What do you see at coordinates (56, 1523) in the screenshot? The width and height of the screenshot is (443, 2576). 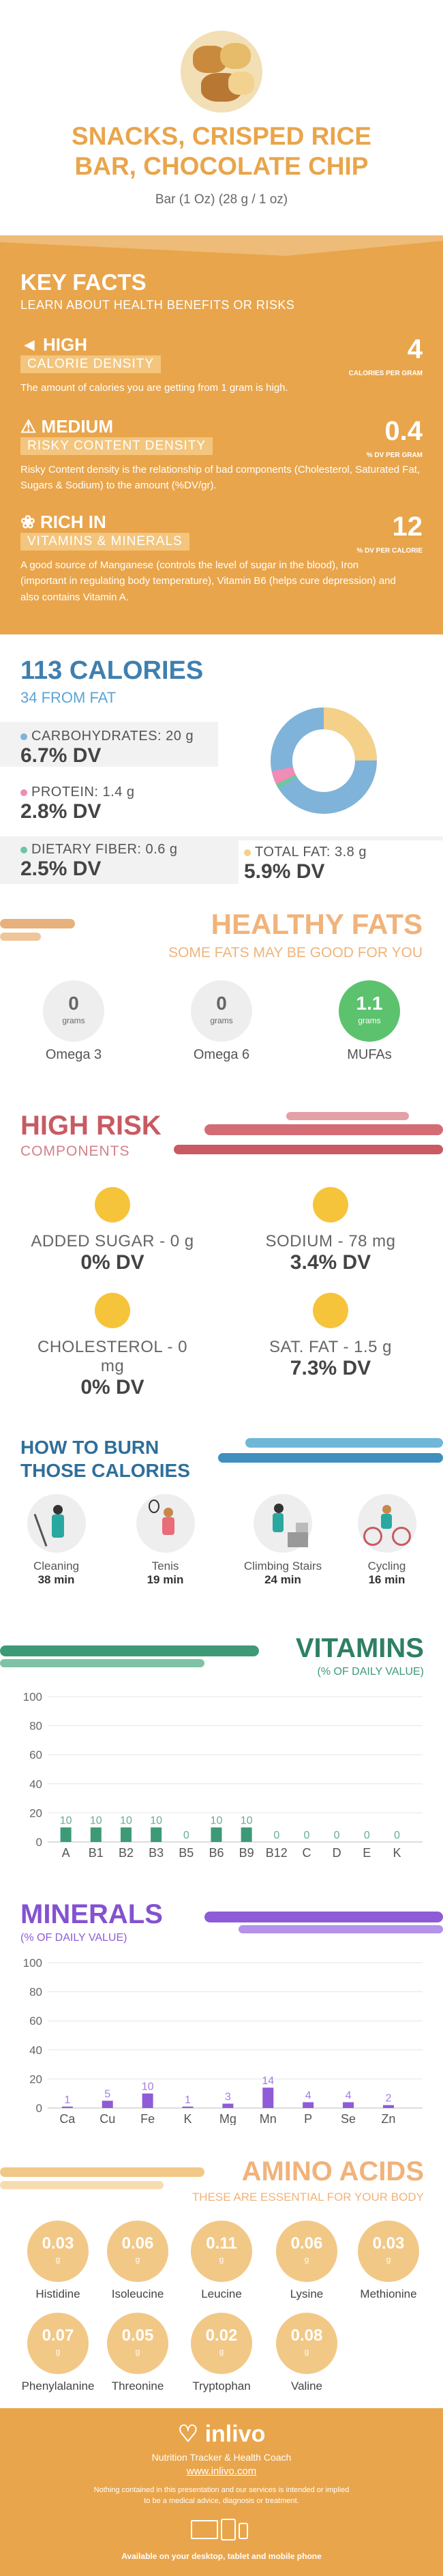 I see `cleaning-icon` at bounding box center [56, 1523].